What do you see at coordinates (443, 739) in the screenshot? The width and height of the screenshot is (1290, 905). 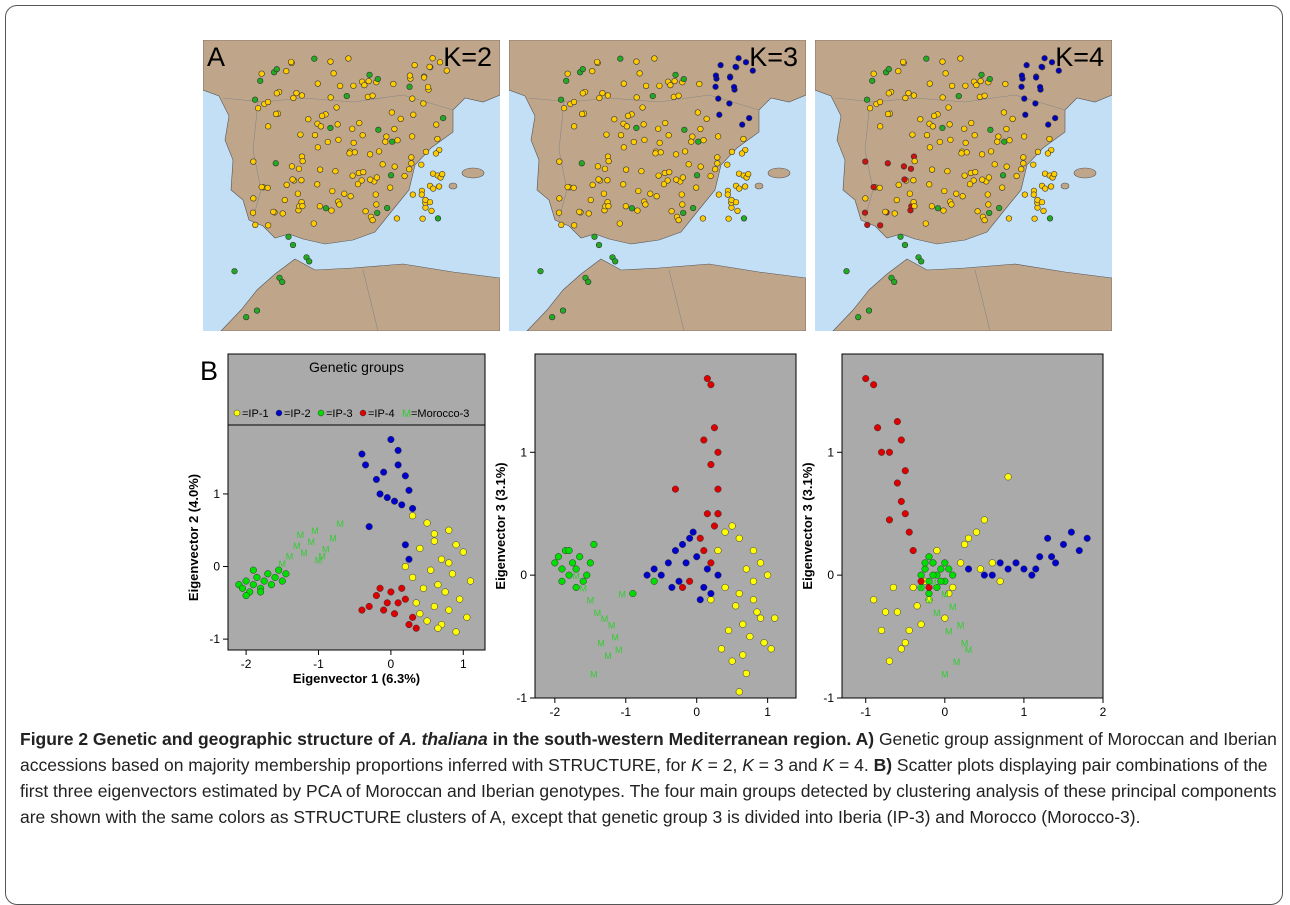 I see `caption-text: A. thaliana` at bounding box center [443, 739].